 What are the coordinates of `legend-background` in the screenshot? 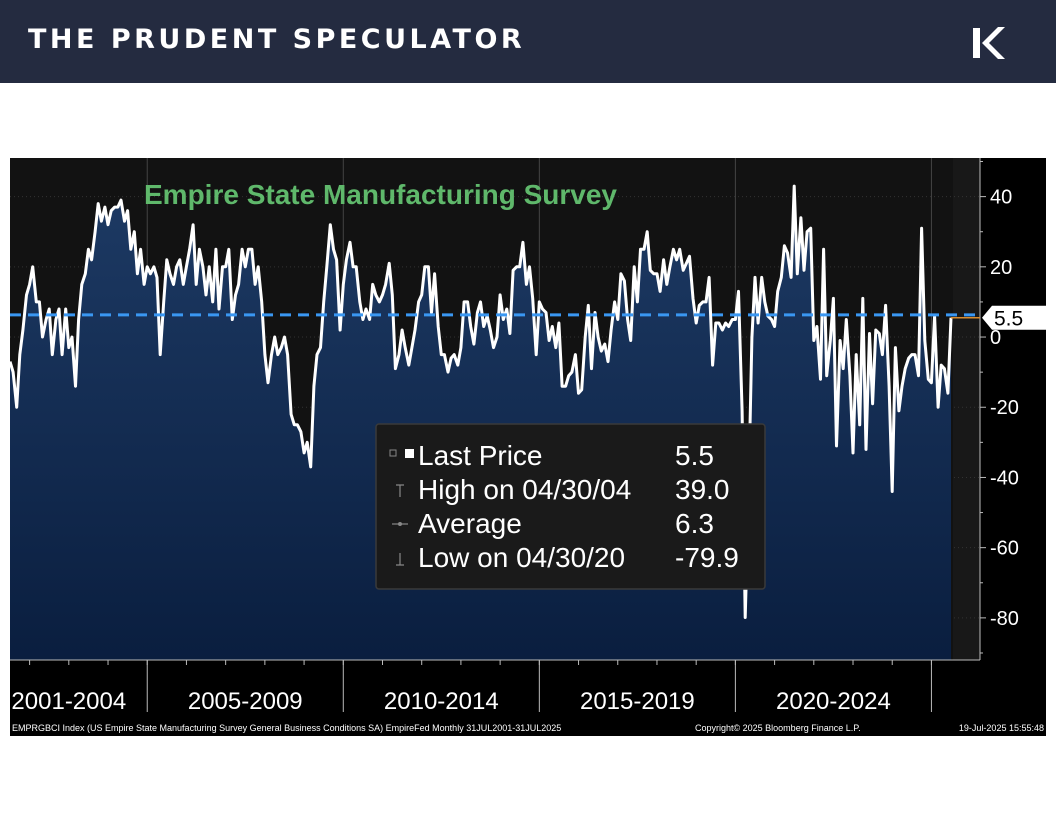 It's located at (570, 506).